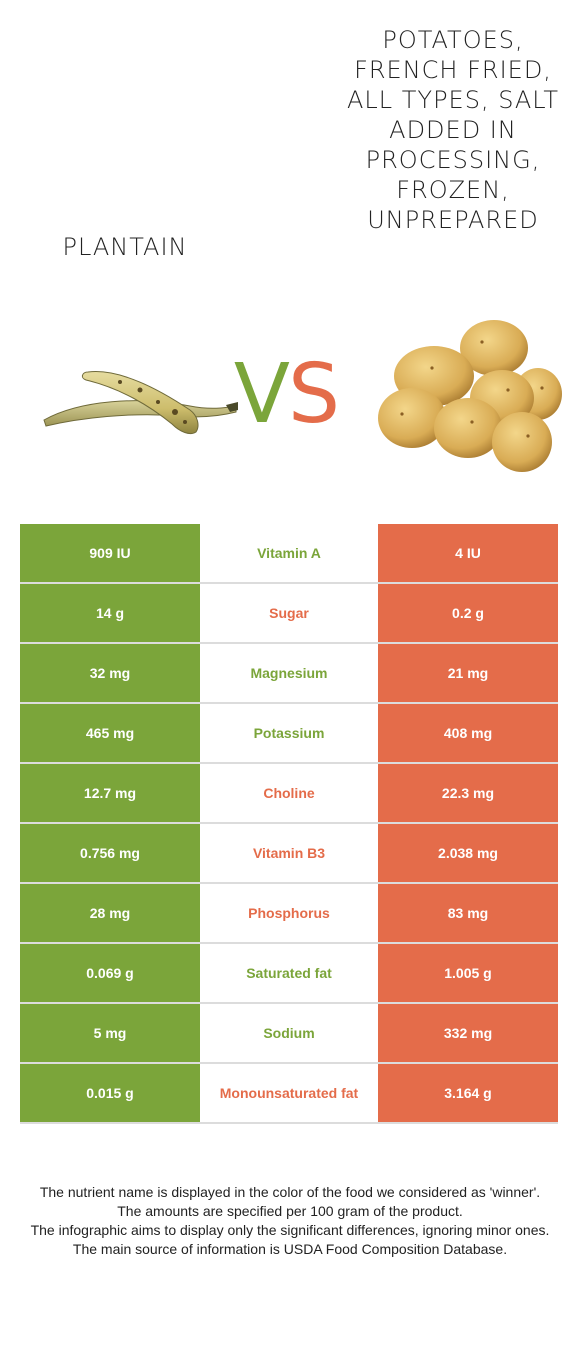  I want to click on plantain-value: 14 g, so click(110, 613).